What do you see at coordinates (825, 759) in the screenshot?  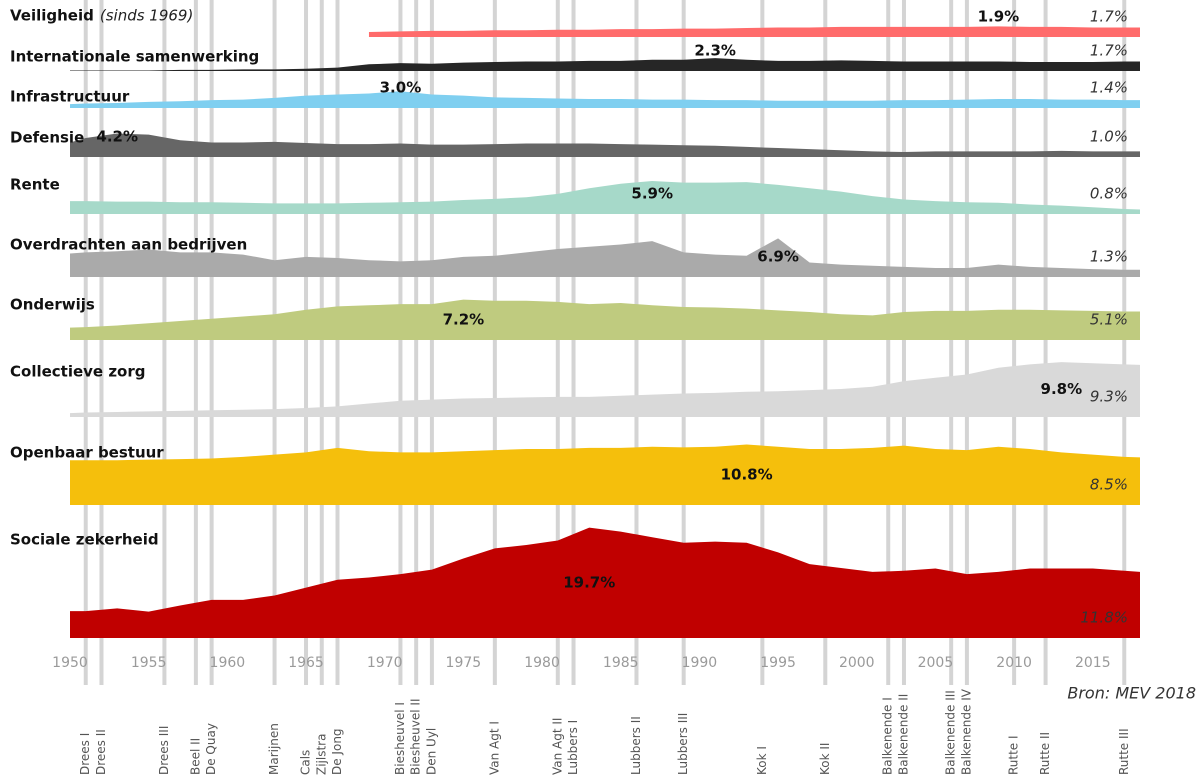 I see `cabinet-label: Kok II` at bounding box center [825, 759].